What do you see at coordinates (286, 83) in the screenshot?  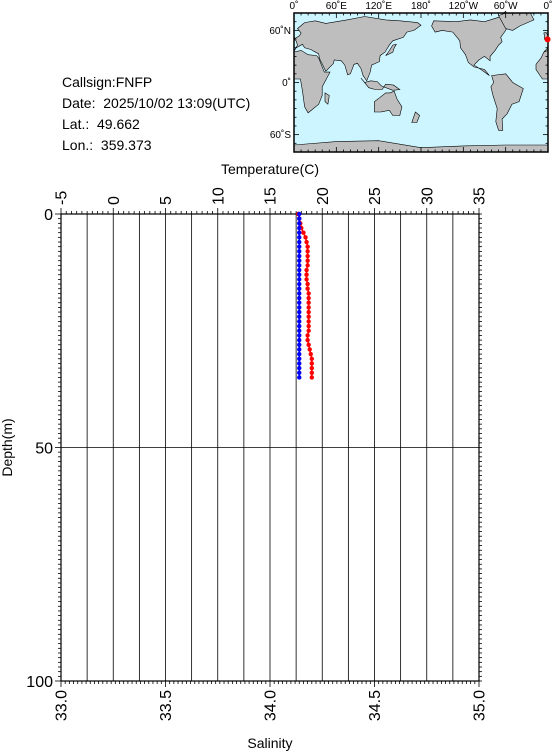 I see `map-lat-label: 0˚` at bounding box center [286, 83].